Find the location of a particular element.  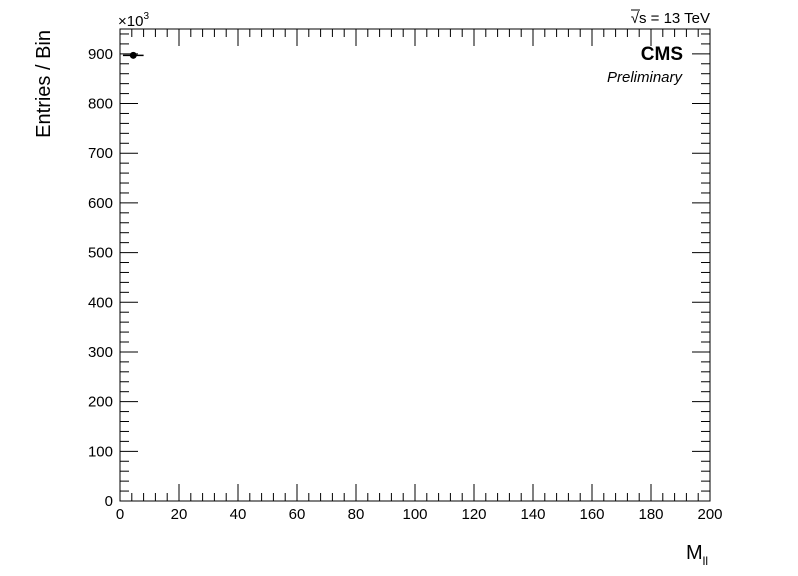

y-tick-labels: 0 100 200 300 400 500 600 700 800 900 is located at coordinates (100, 278).